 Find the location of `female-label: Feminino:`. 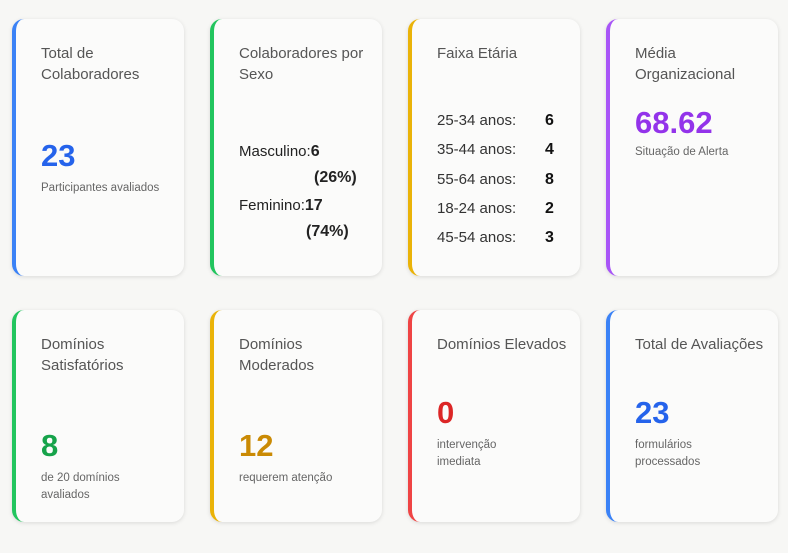

female-label: Feminino: is located at coordinates (272, 205).